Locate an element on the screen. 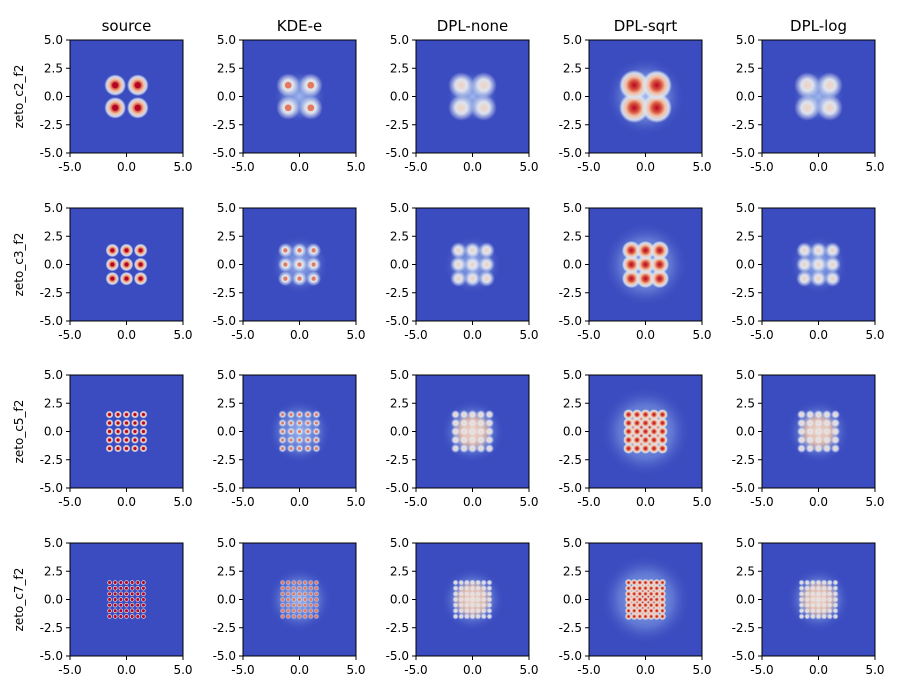 The width and height of the screenshot is (900, 700). row-label: zeto_c7_f2 is located at coordinates (19, 600).